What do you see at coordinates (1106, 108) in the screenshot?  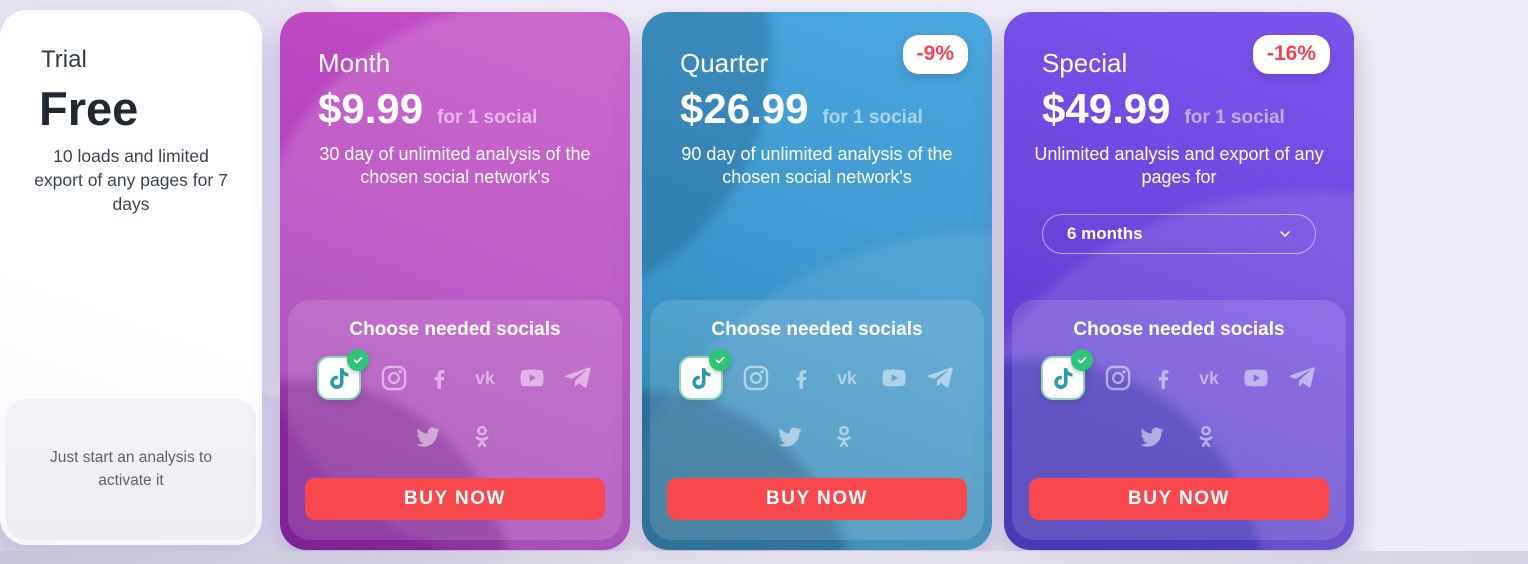 I see `plan-price: $49.99` at bounding box center [1106, 108].